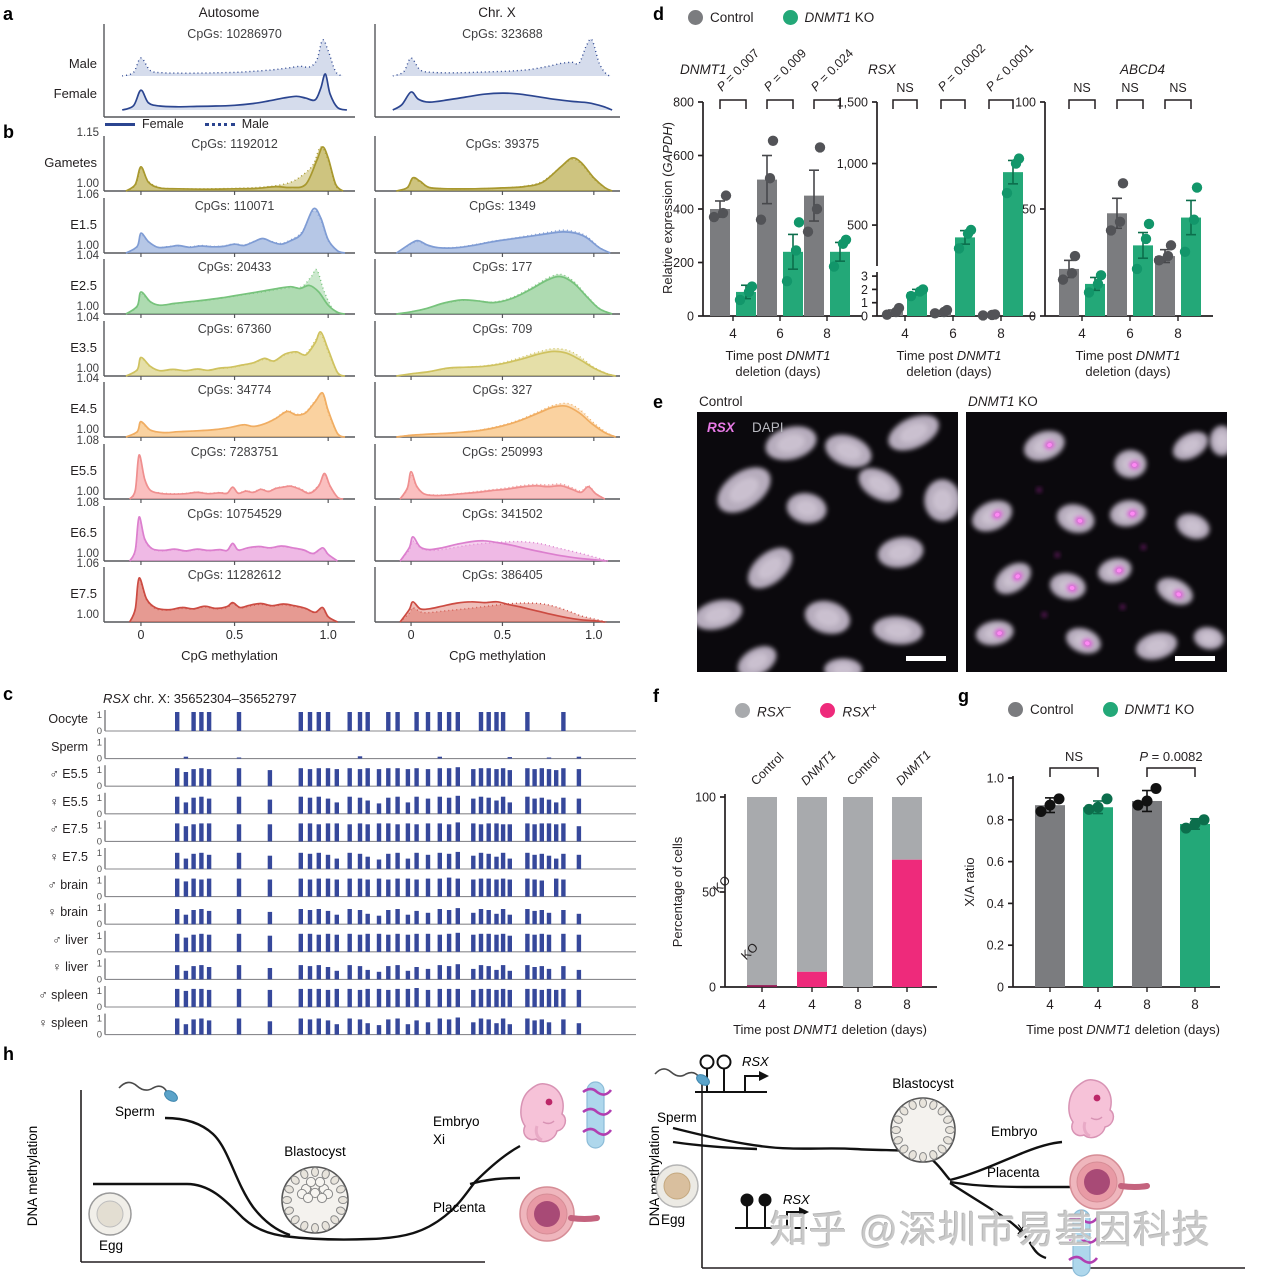 Image resolution: width=1269 pixels, height=1284 pixels. Describe the element at coordinates (1123, 607) in the screenshot. I see `rsx-debris` at that location.